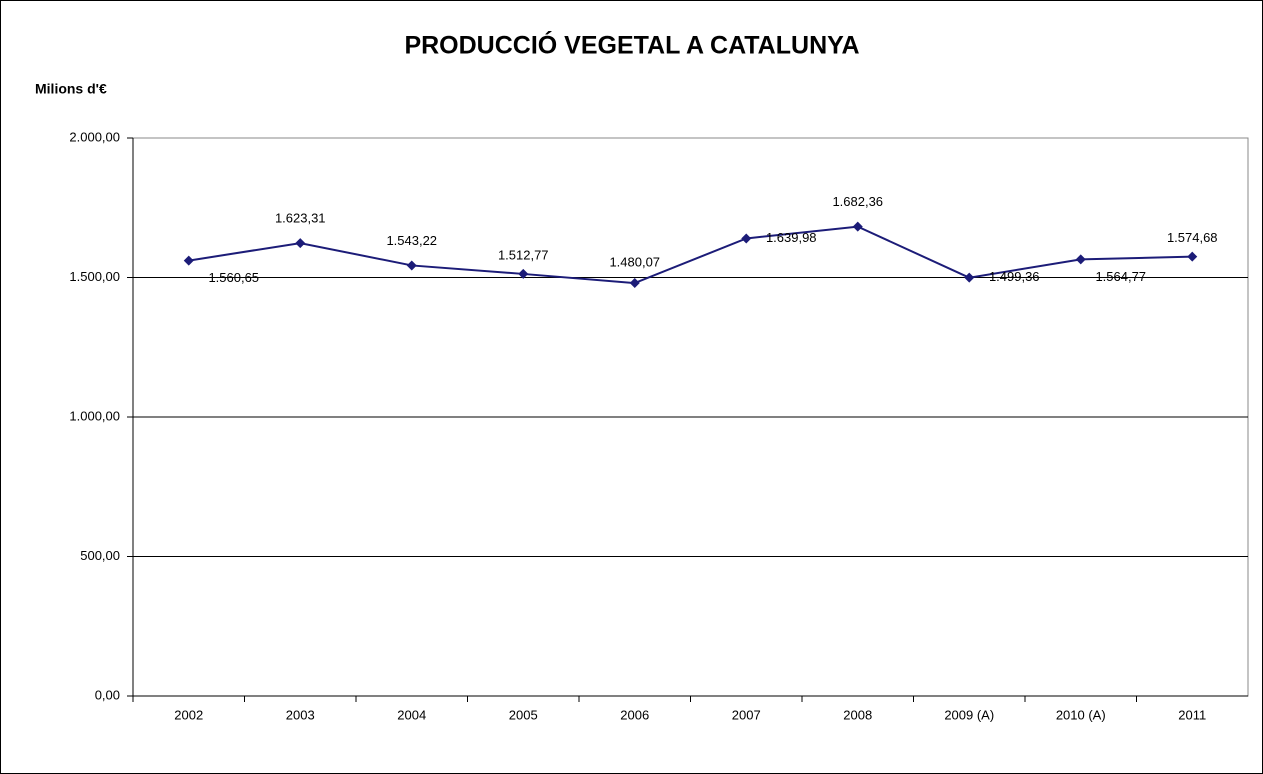 The width and height of the screenshot is (1263, 774). I want to click on x-tick-label: 2010 (A), so click(1081, 714).